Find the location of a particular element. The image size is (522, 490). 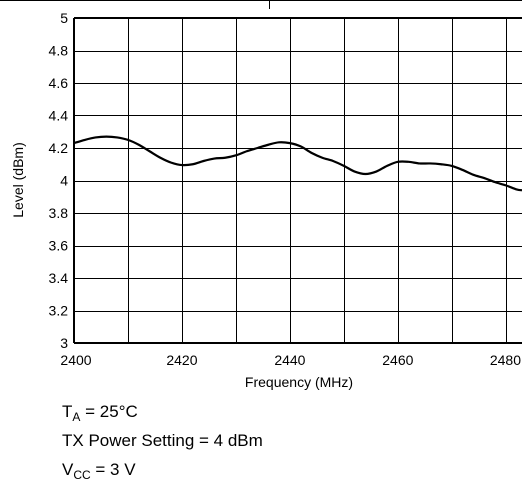

x-tick-label: 2420 is located at coordinates (181, 360).